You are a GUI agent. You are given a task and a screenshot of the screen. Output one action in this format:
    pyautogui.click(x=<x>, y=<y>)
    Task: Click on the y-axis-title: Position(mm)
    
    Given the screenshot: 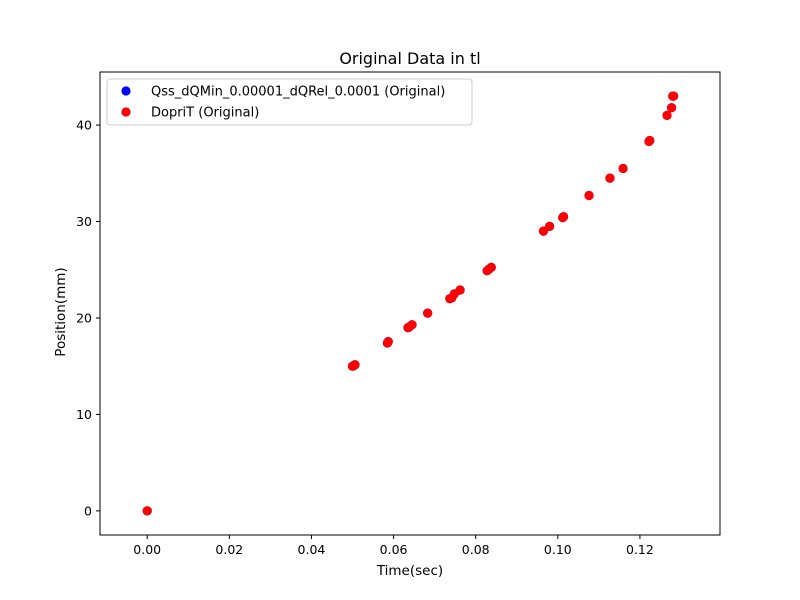 What is the action you would take?
    pyautogui.click(x=61, y=311)
    